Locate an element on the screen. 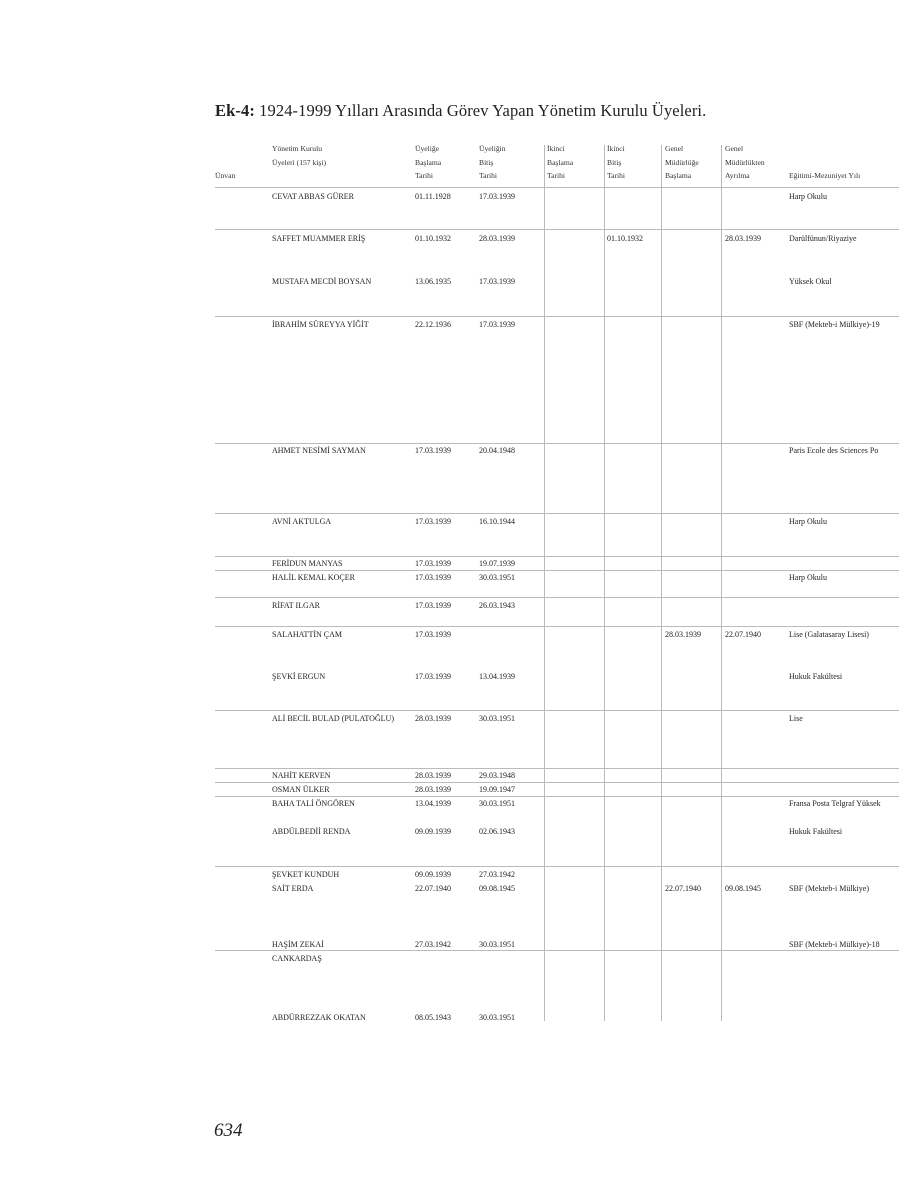  column-header: İkinci Başlama Tarihi is located at coordinates (560, 162).